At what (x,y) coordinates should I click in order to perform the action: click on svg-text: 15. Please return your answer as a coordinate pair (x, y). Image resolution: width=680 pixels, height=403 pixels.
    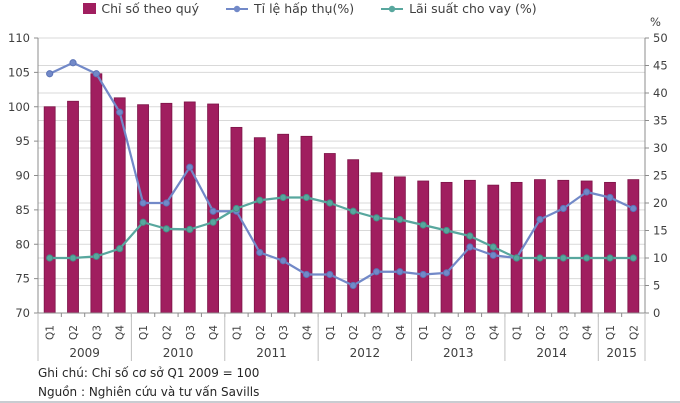
    Looking at the image, I should click on (660, 231).